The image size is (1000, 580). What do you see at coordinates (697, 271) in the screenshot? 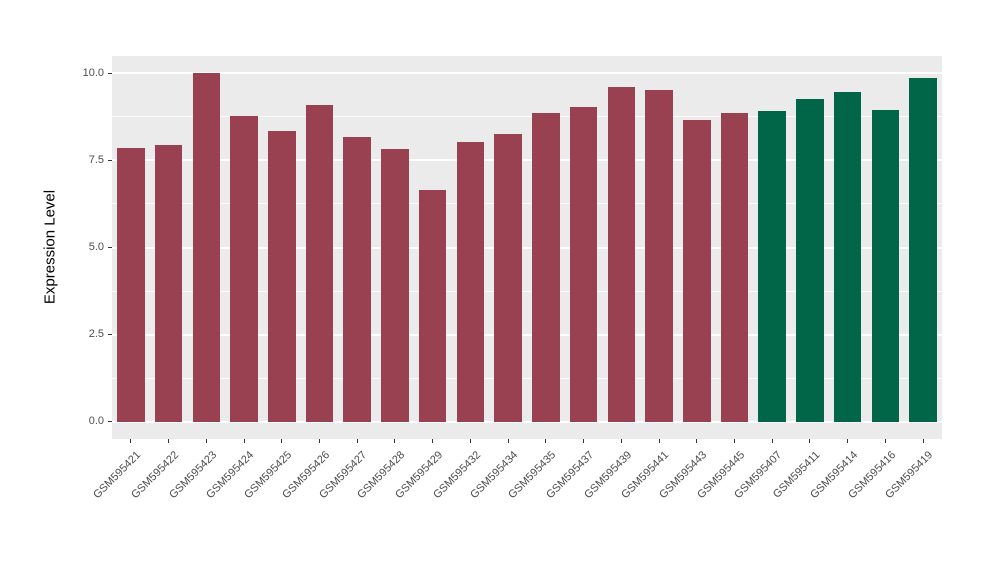
I see `bar-GSM595443` at bounding box center [697, 271].